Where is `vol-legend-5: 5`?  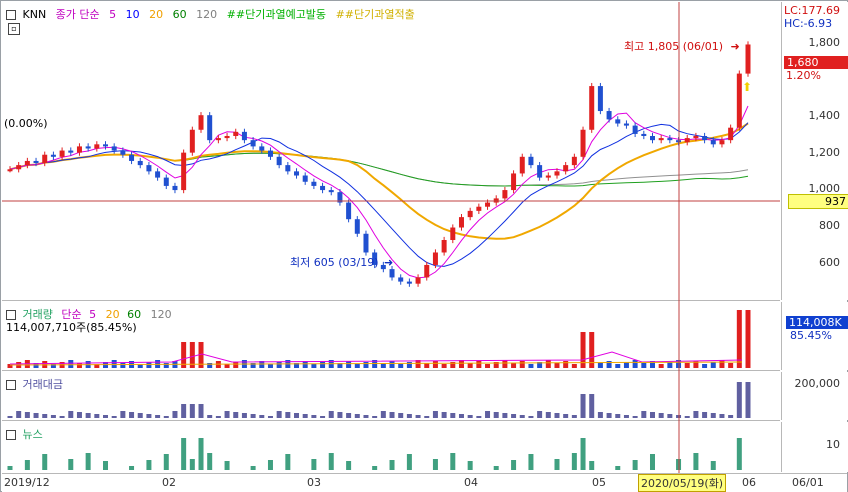
vol-legend-5: 5 is located at coordinates (93, 314).